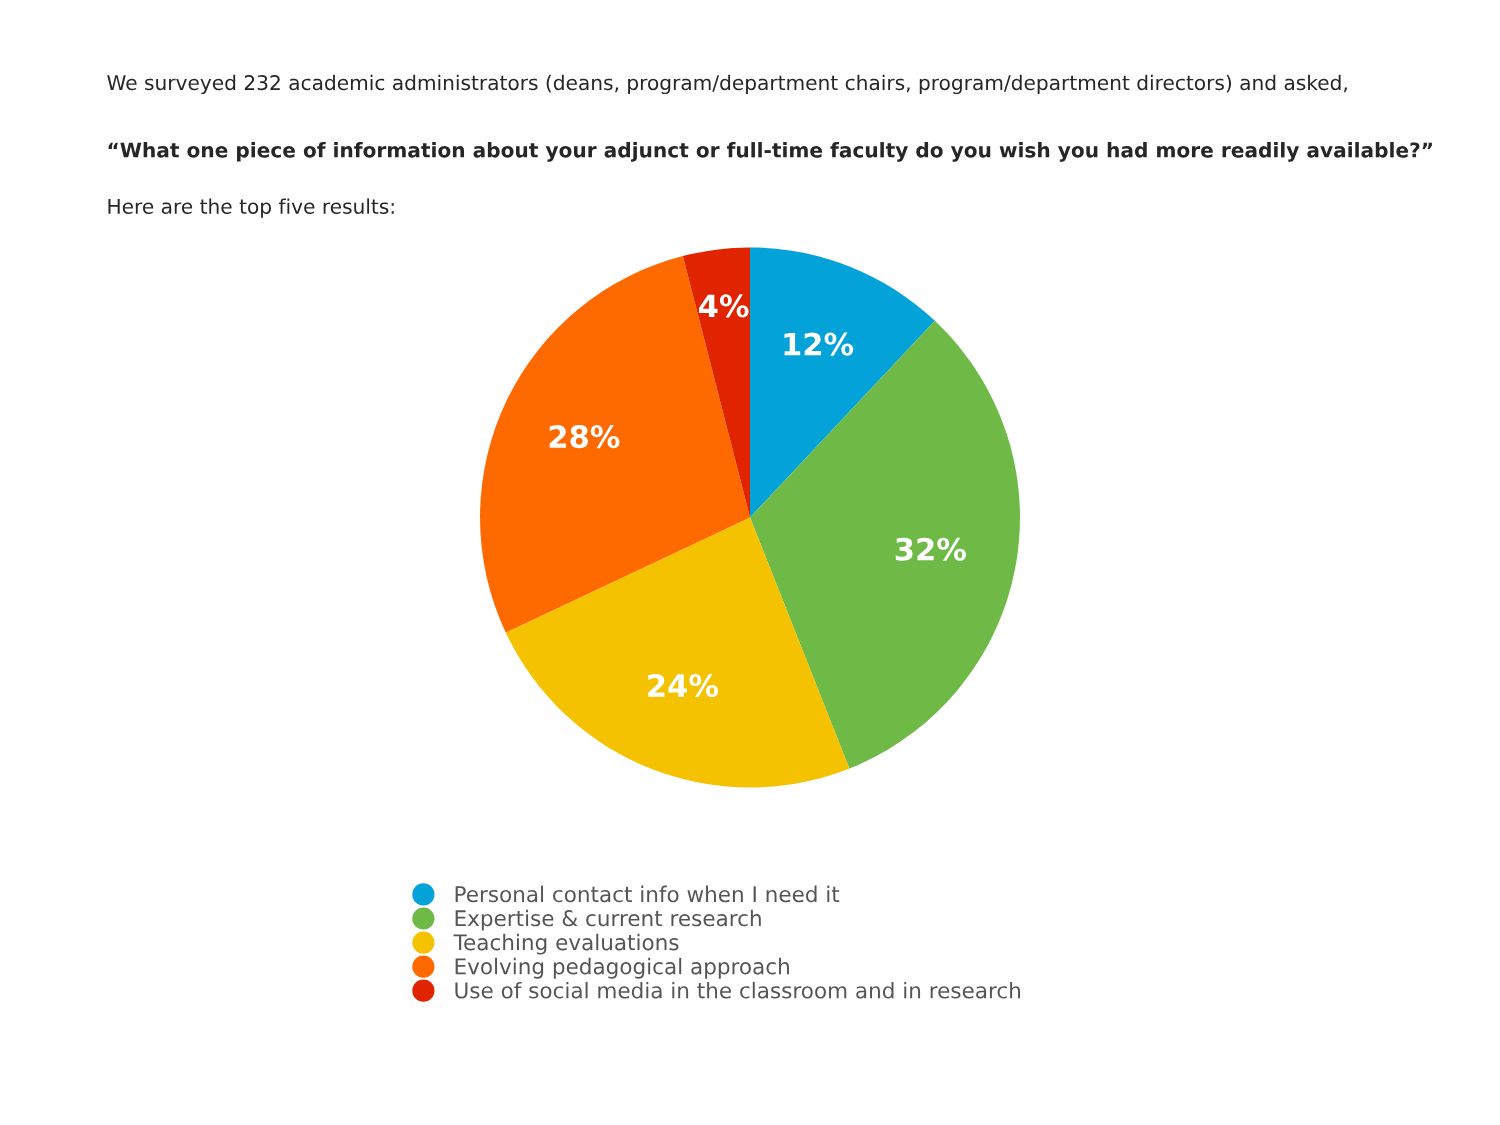 The width and height of the screenshot is (1500, 1125). Describe the element at coordinates (608, 920) in the screenshot. I see `legend-label: Expertise & current research` at that location.